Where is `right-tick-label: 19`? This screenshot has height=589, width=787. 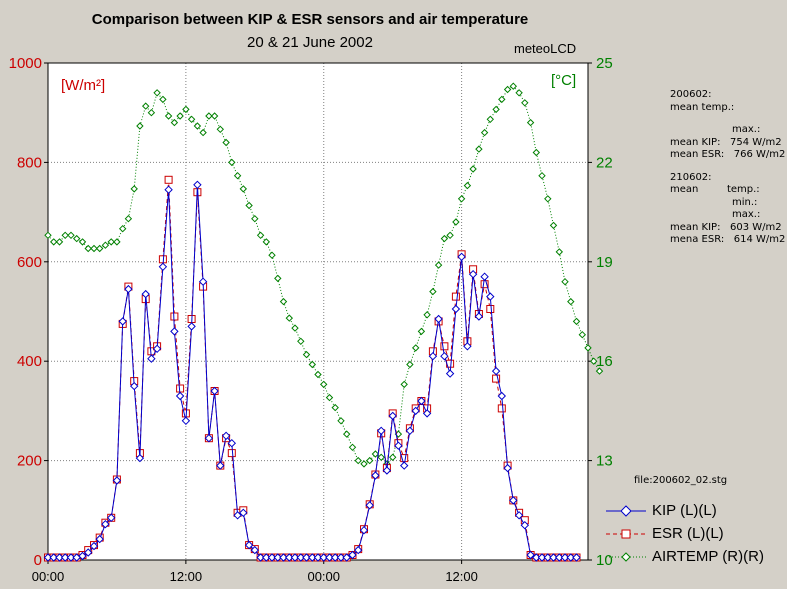 right-tick-label: 19 is located at coordinates (604, 262).